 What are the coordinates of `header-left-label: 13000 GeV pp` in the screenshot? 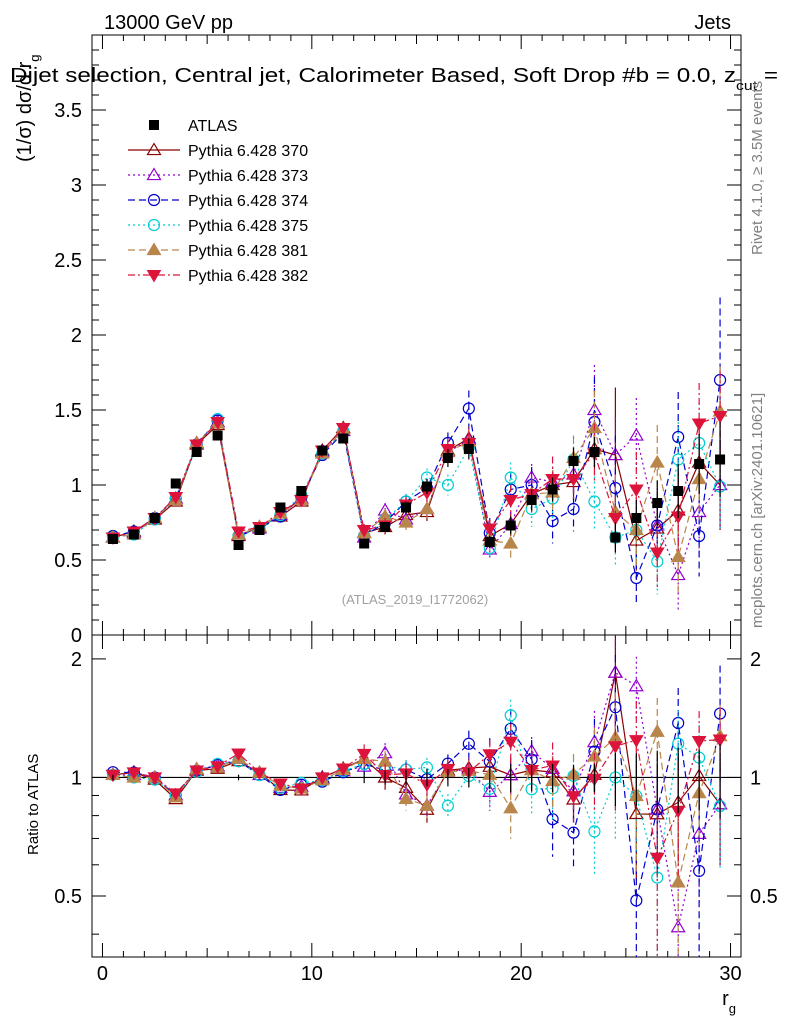 It's located at (168, 23).